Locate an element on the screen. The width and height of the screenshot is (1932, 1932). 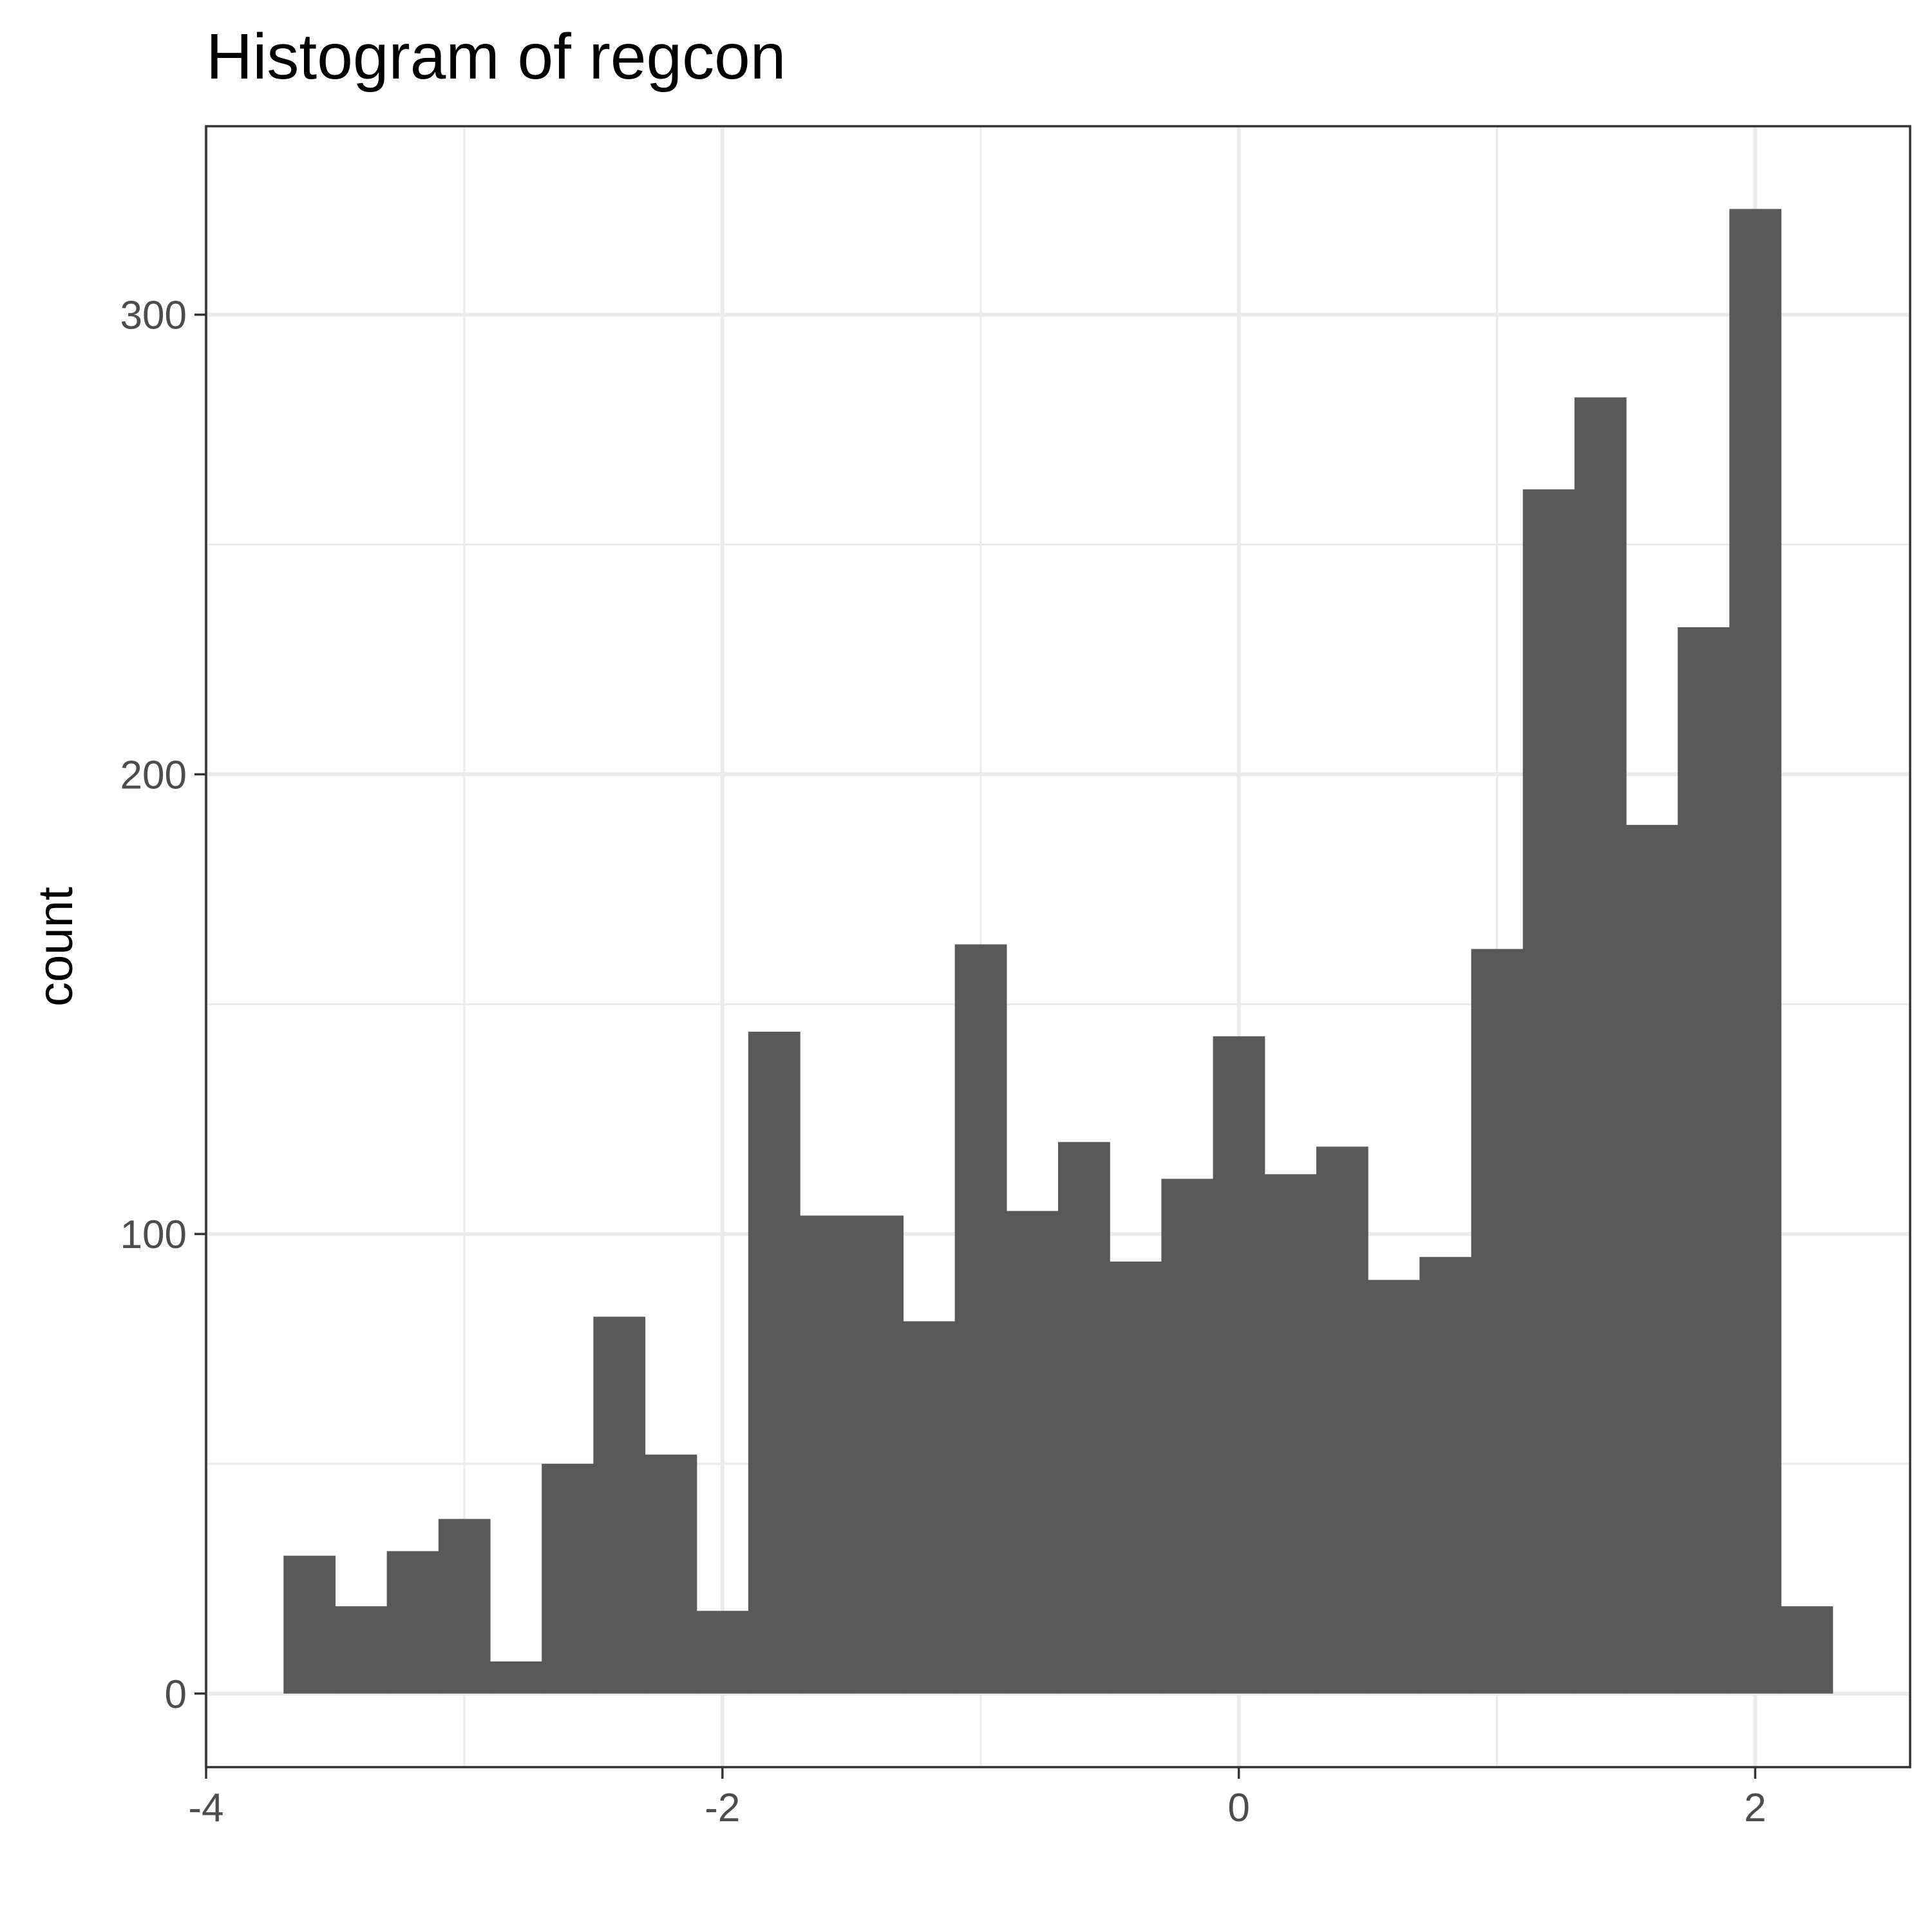
y-tick-label: 300 is located at coordinates (153, 316).